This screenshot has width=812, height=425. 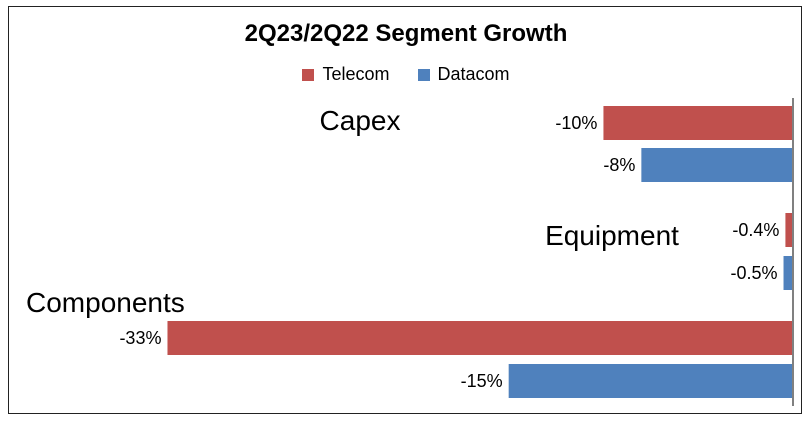 I want to click on bar-datacom-equipment, so click(x=788, y=273).